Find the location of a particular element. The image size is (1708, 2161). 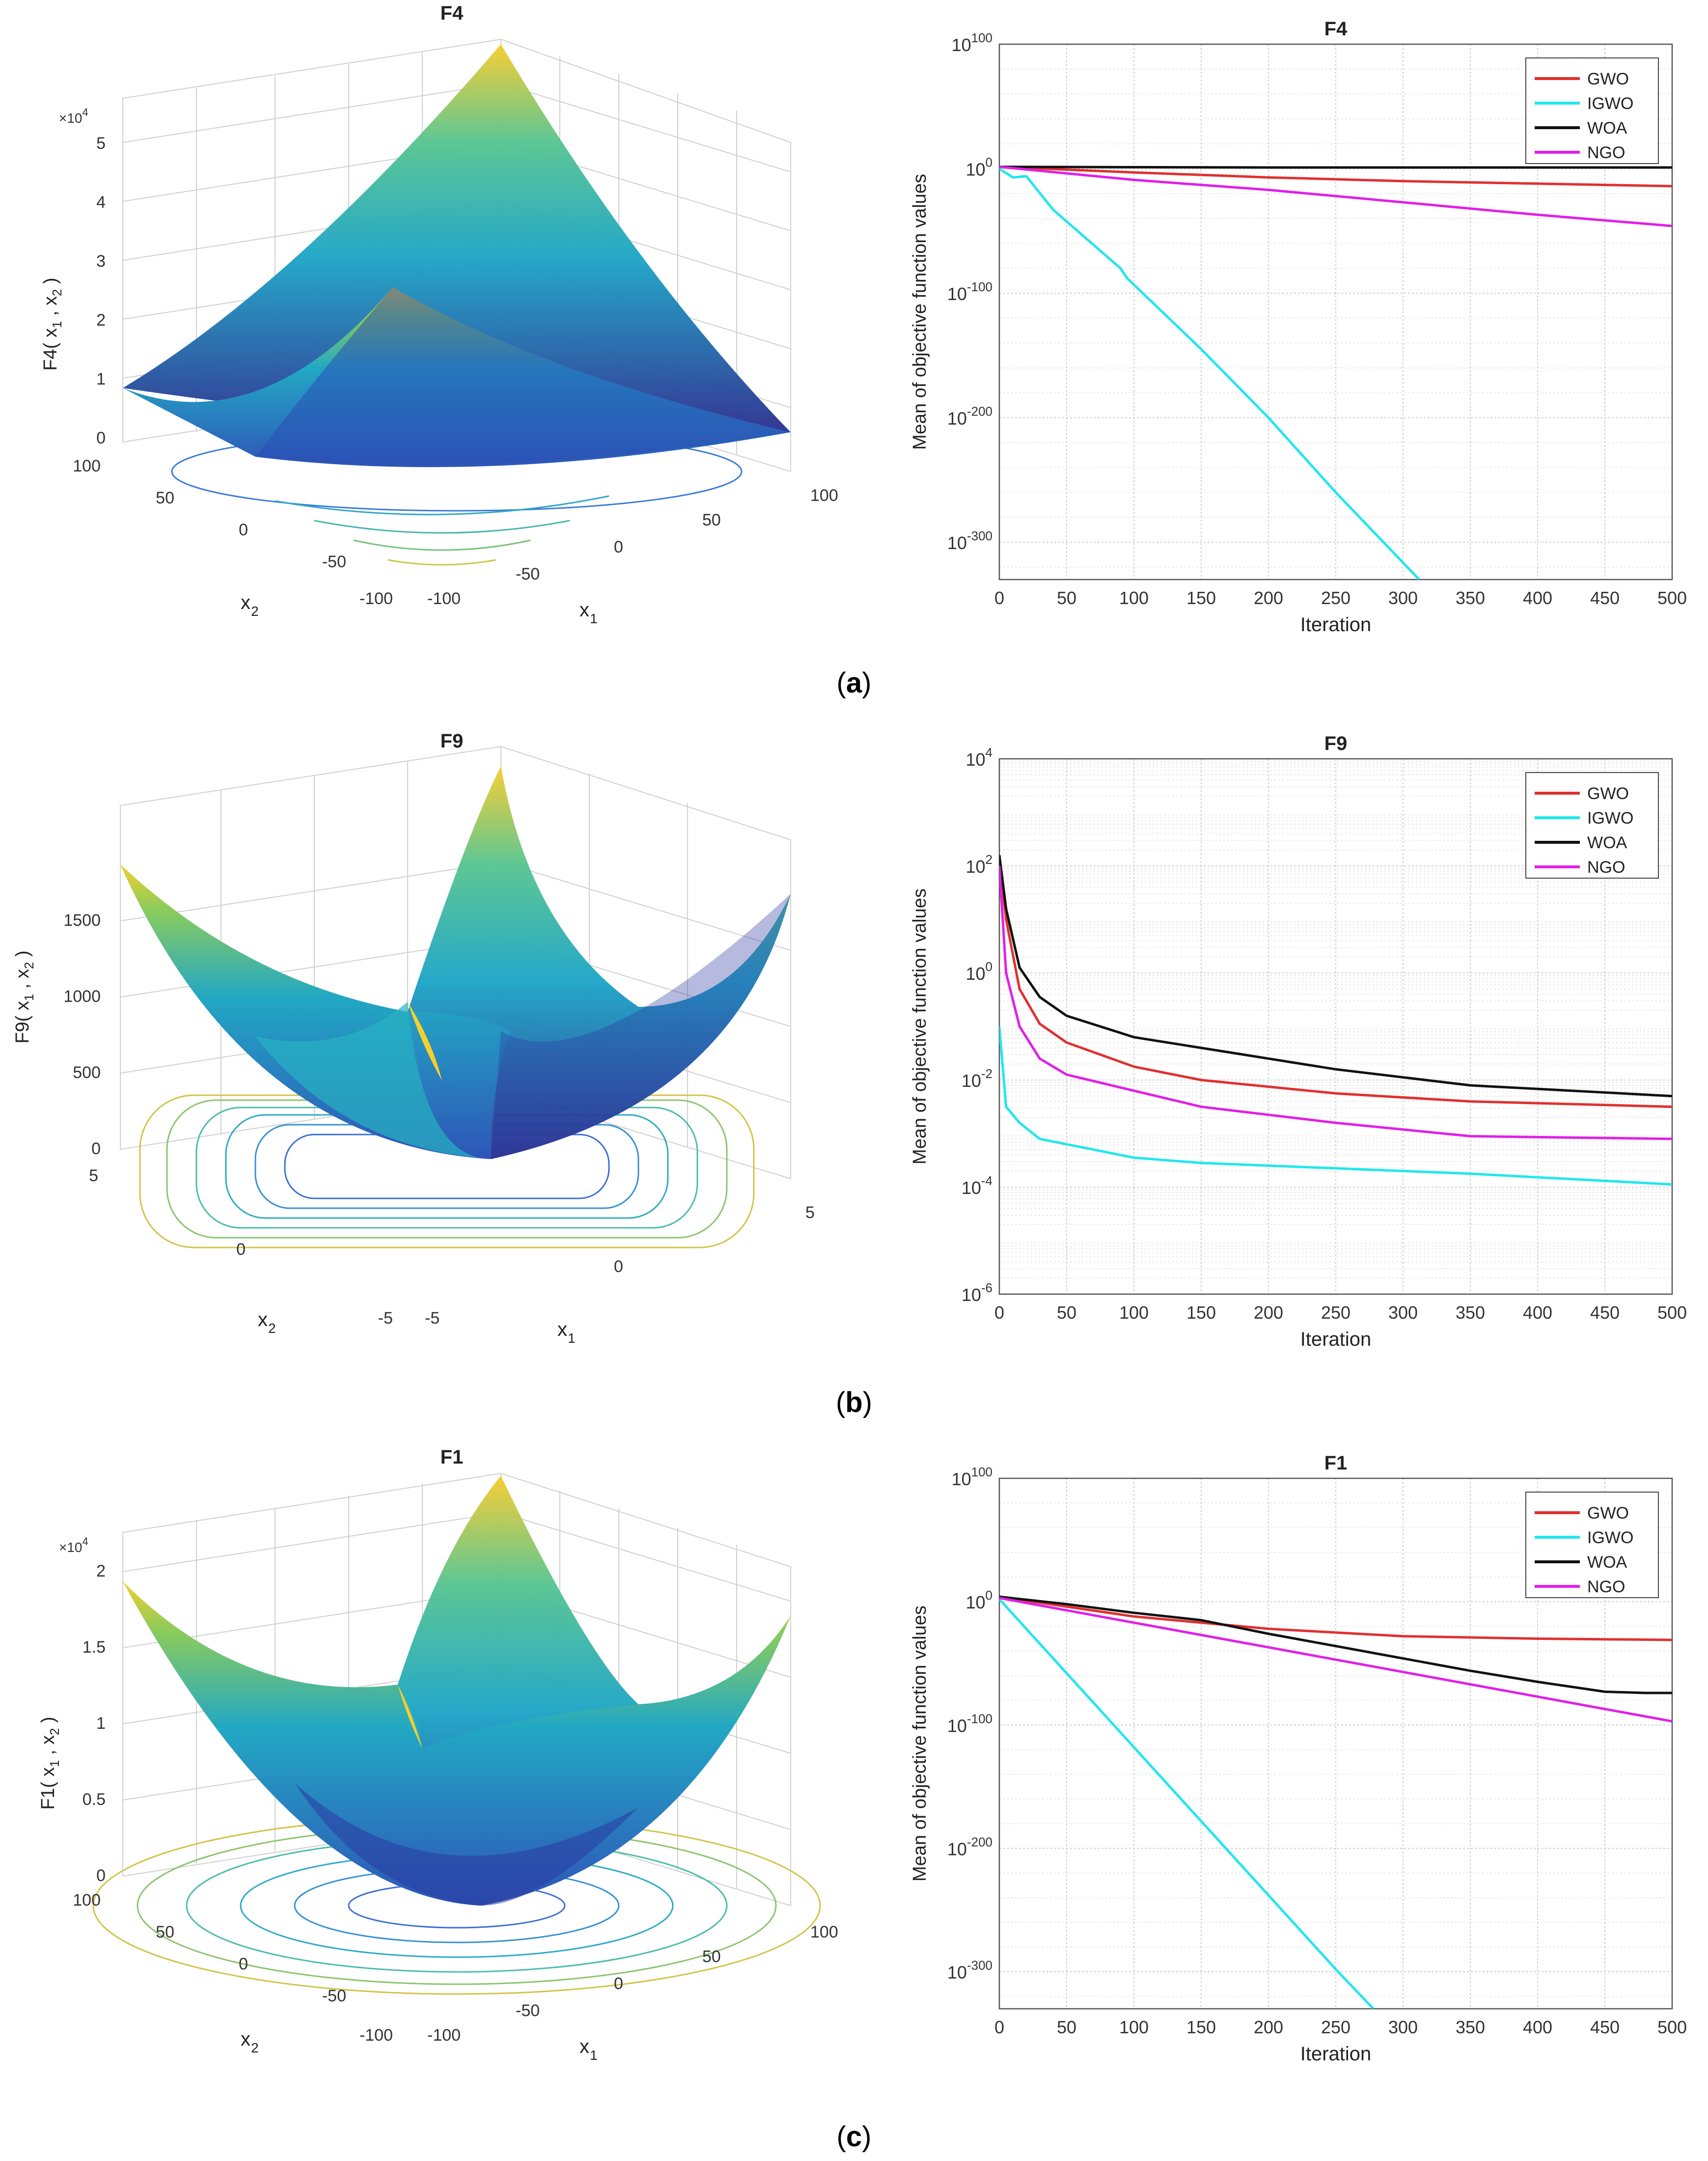

x-tick-label: 350 is located at coordinates (1470, 2027).